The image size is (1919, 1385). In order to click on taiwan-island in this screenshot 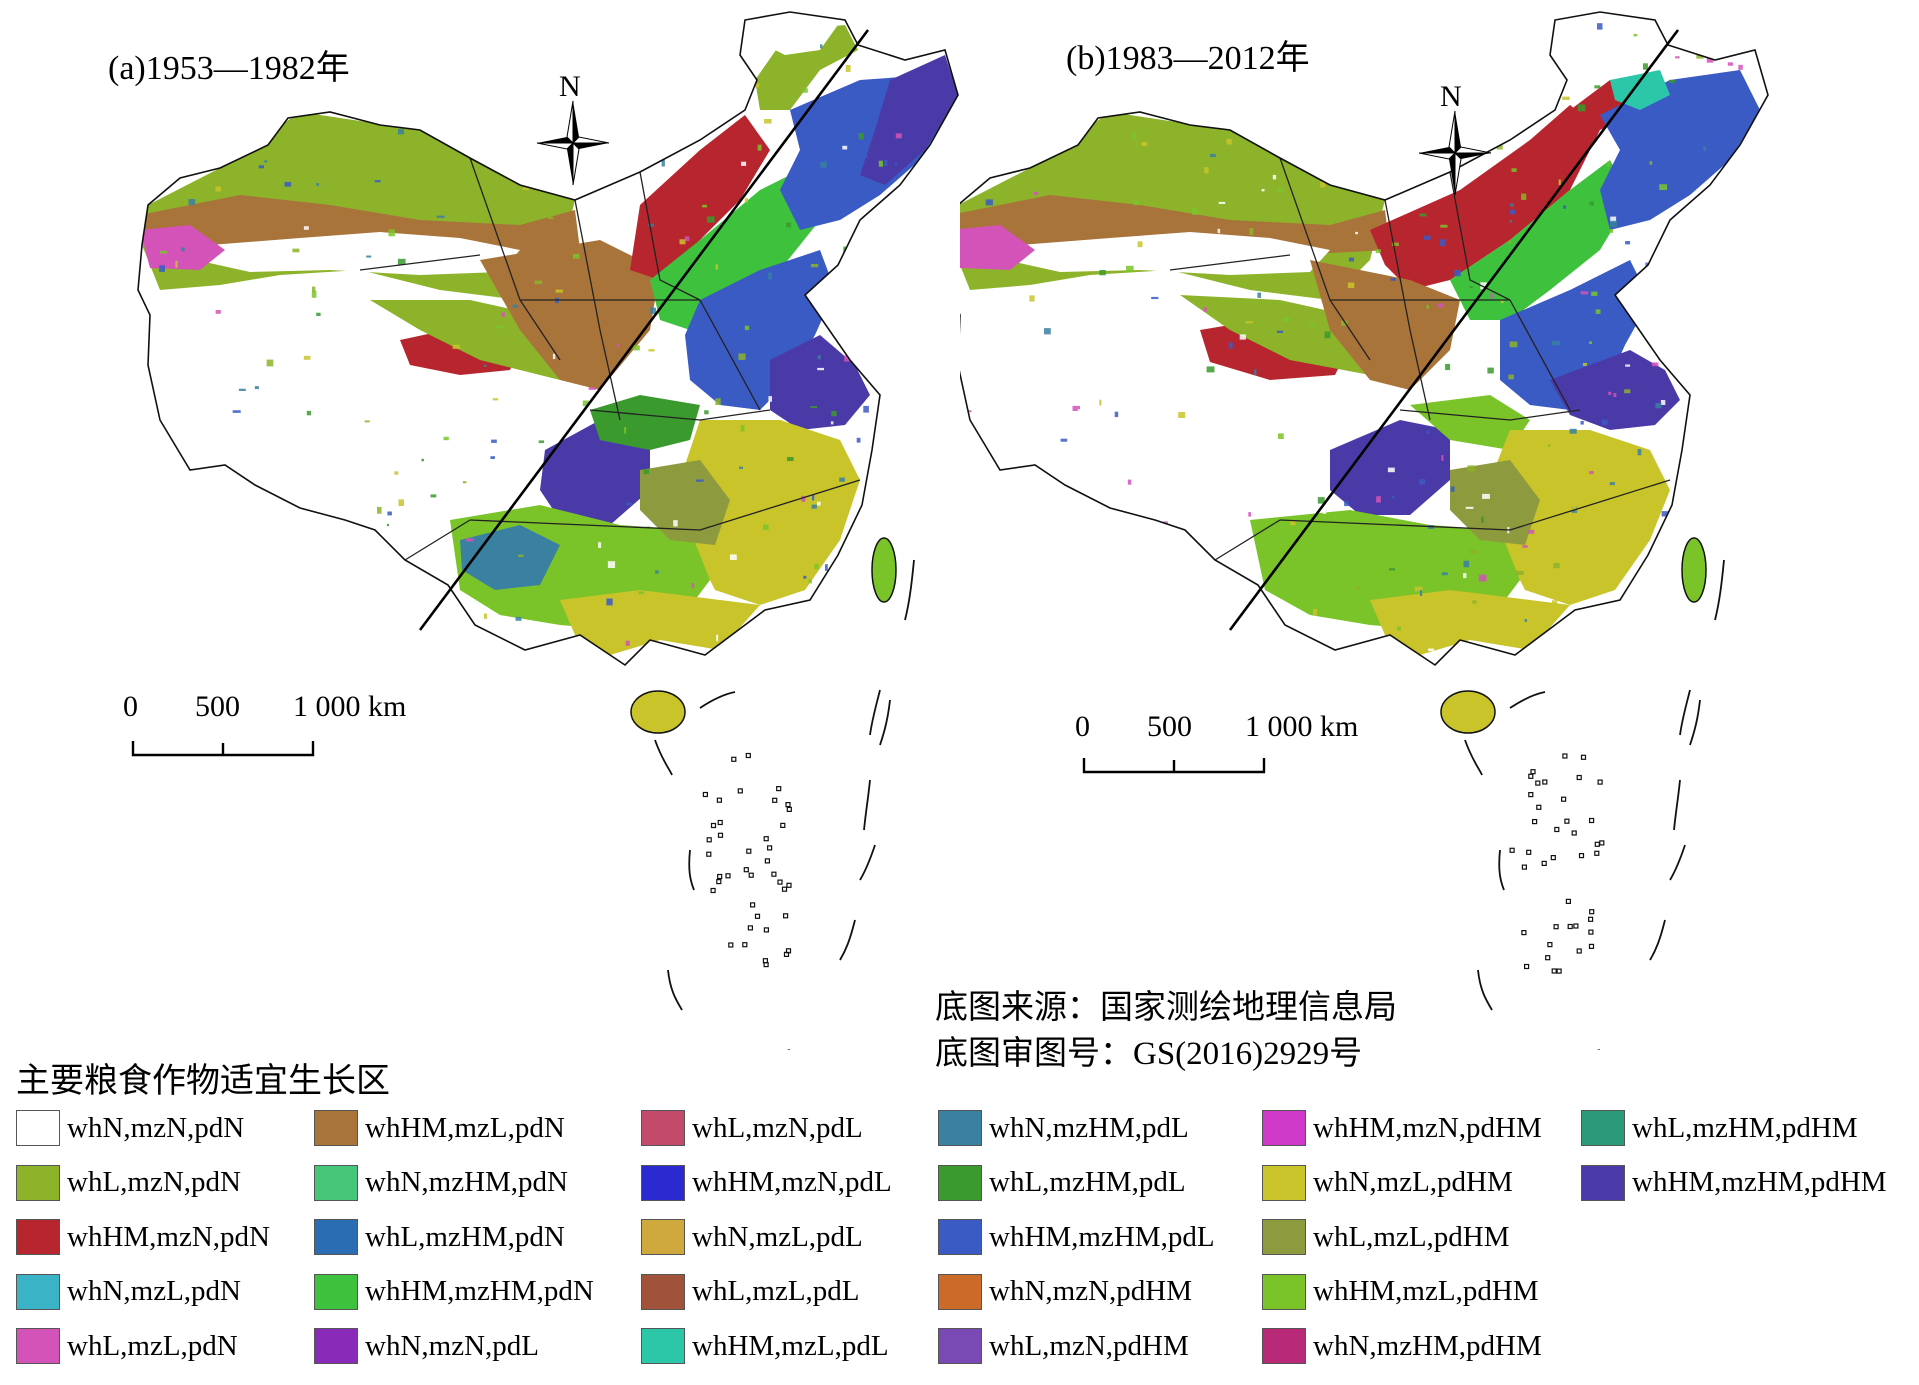, I will do `click(884, 570)`.